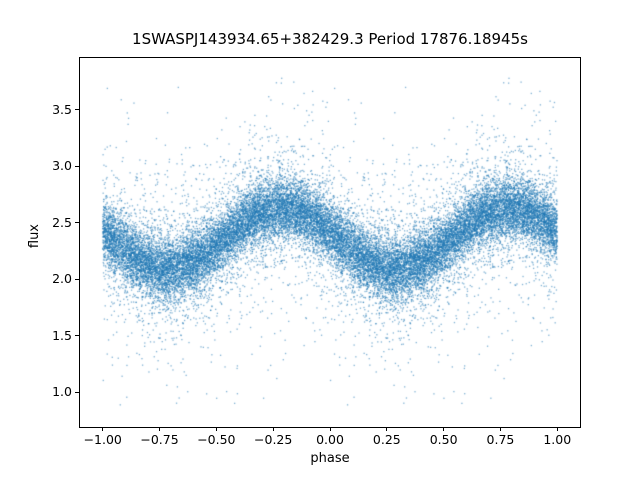 This screenshot has width=640, height=480. What do you see at coordinates (330, 439) in the screenshot?
I see `x-tick-label: 0.00` at bounding box center [330, 439].